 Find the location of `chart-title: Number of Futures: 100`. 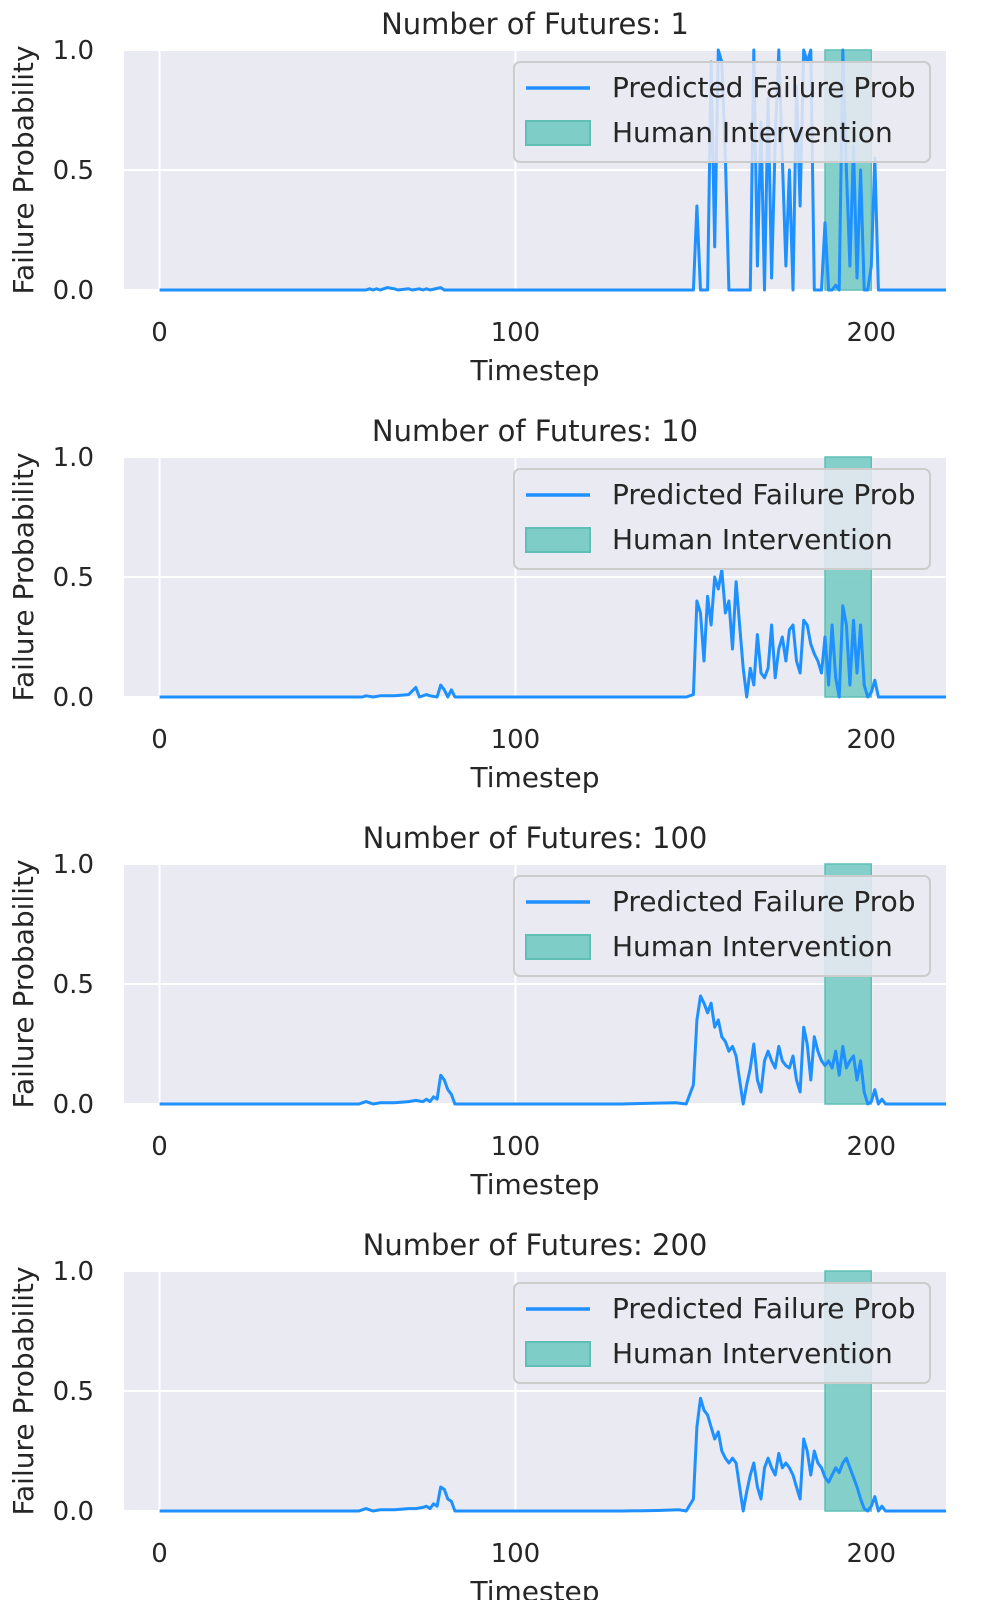

chart-title: Number of Futures: 100 is located at coordinates (535, 838).